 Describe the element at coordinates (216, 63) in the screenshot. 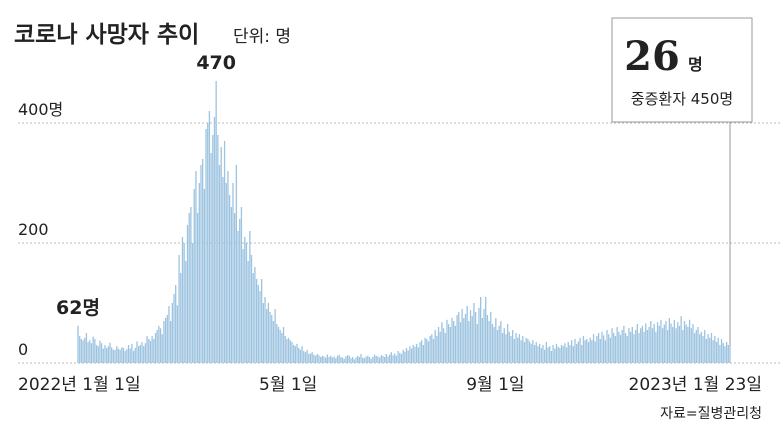

I see `annotation: 470` at that location.